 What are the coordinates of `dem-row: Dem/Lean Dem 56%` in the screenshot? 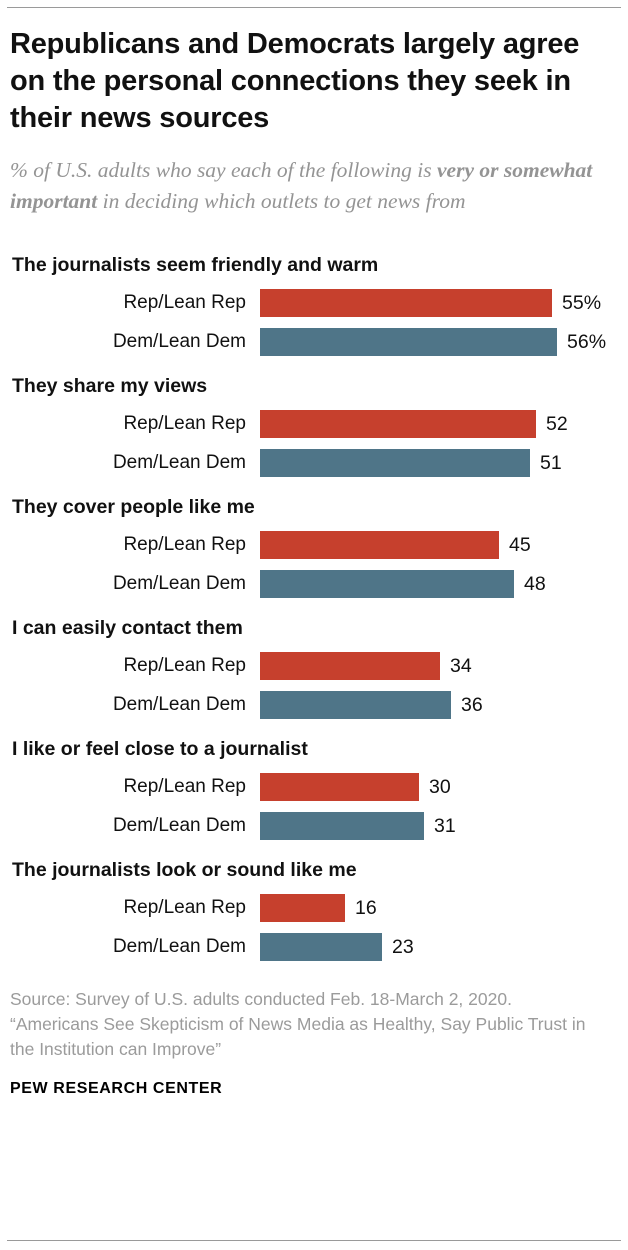 It's located at (314, 342).